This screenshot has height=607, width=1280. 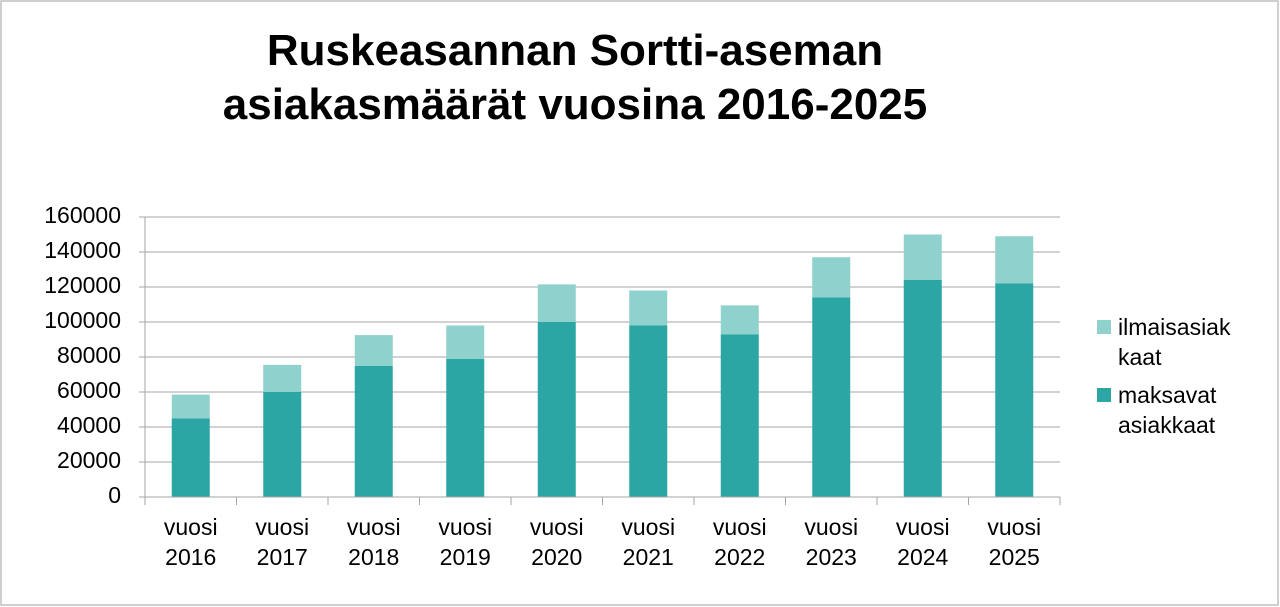 What do you see at coordinates (740, 542) in the screenshot?
I see `x-tick-label: vuosi 2022` at bounding box center [740, 542].